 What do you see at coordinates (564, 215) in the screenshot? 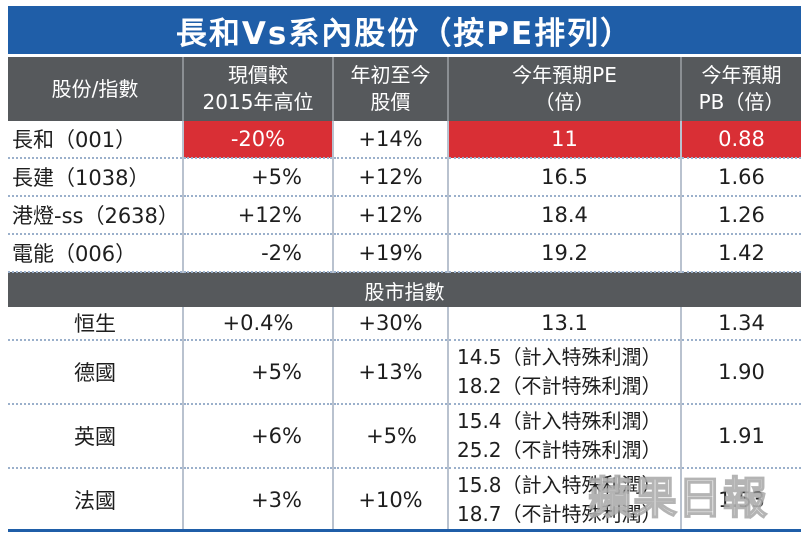
I see `pe-value: 18.4` at bounding box center [564, 215].